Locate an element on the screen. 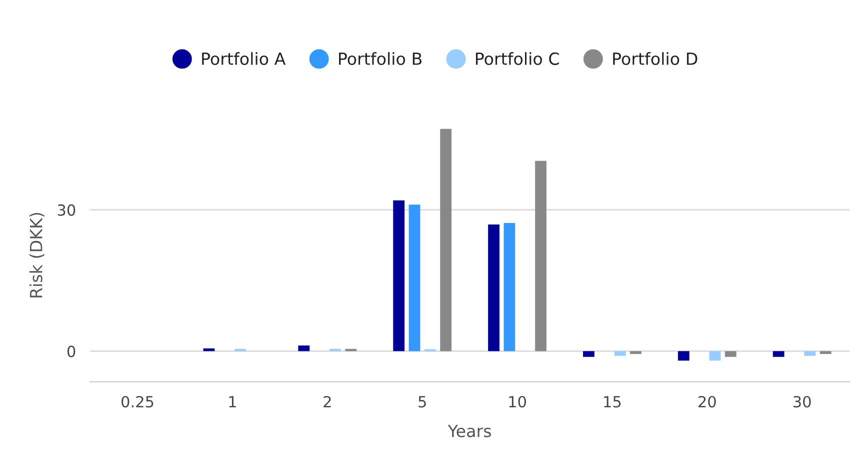 This screenshot has width=866, height=460. legend-label: Portfolio B is located at coordinates (380, 59).